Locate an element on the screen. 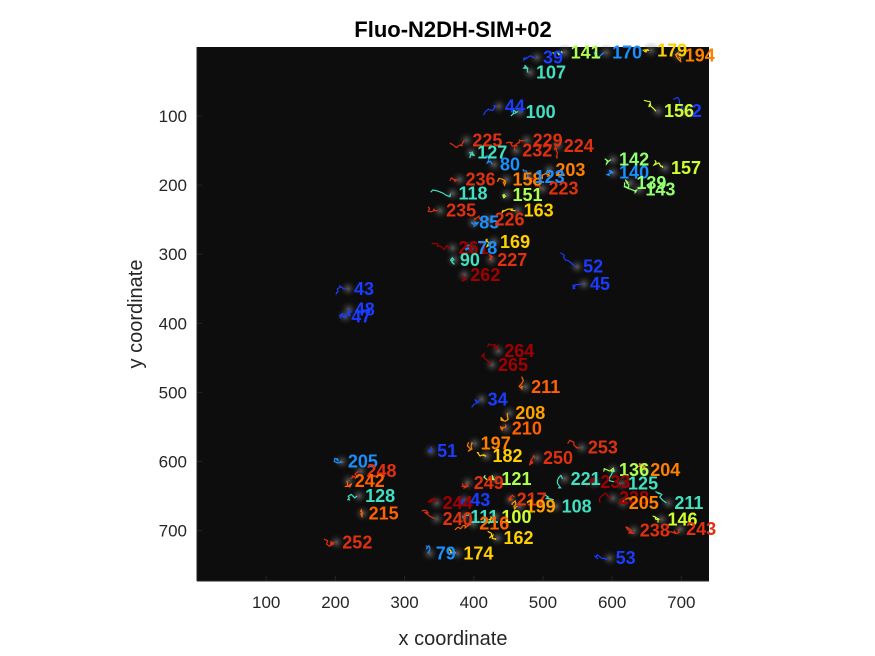  track-label: 253 is located at coordinates (603, 448).